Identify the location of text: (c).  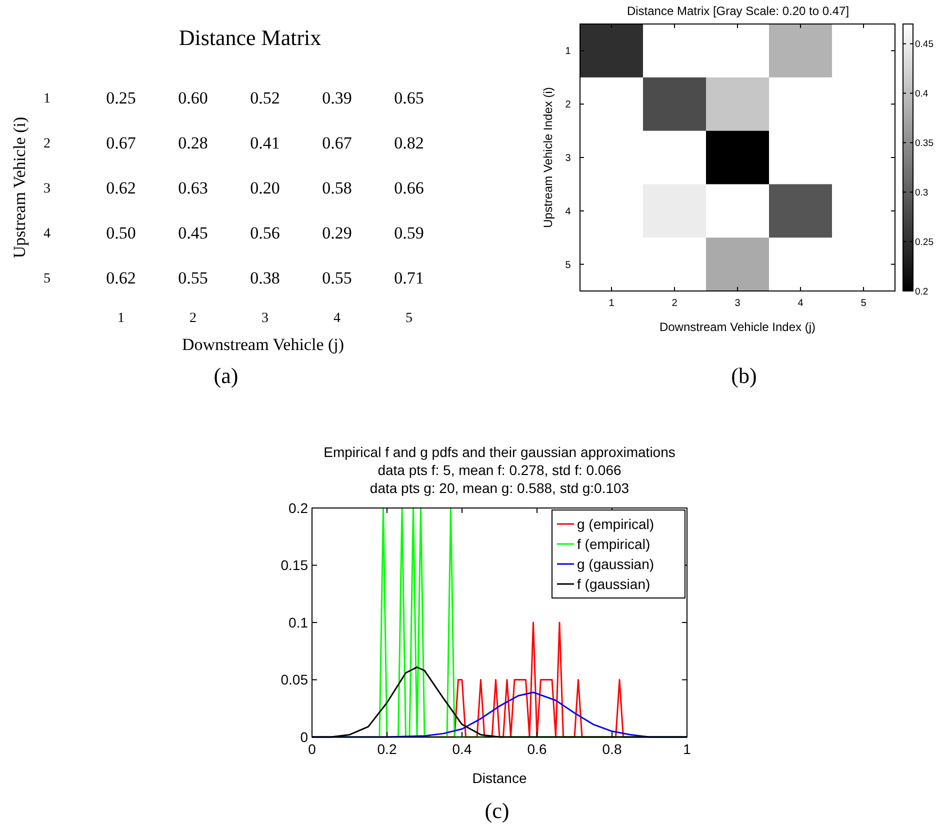
(497, 810).